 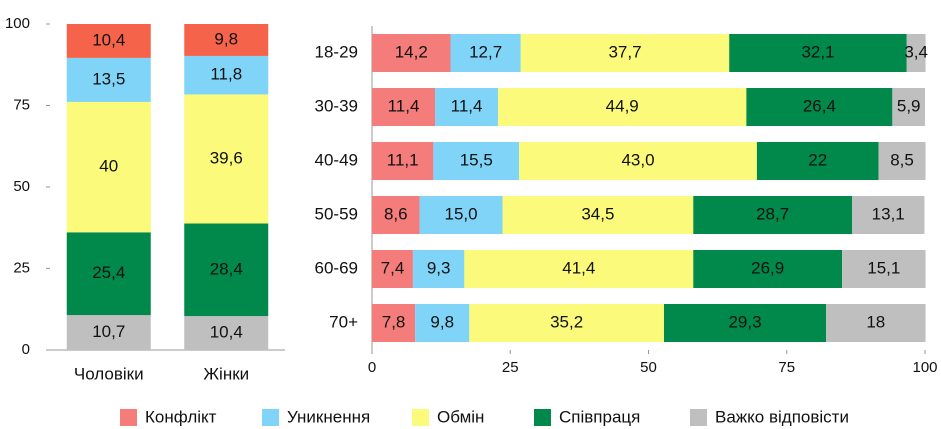 What do you see at coordinates (336, 267) in the screenshot?
I see `y-tick-label: 60-69` at bounding box center [336, 267].